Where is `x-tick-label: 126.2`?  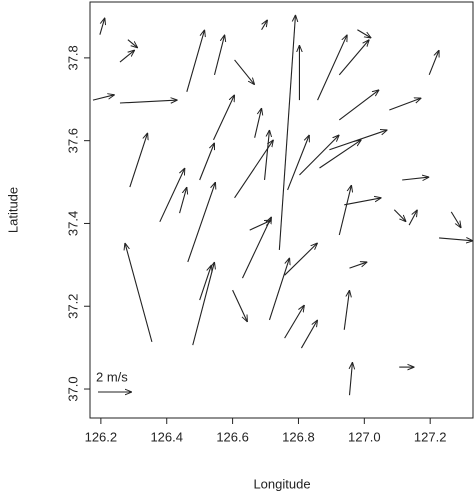
x-tick-label: 126.2 is located at coordinates (101, 436).